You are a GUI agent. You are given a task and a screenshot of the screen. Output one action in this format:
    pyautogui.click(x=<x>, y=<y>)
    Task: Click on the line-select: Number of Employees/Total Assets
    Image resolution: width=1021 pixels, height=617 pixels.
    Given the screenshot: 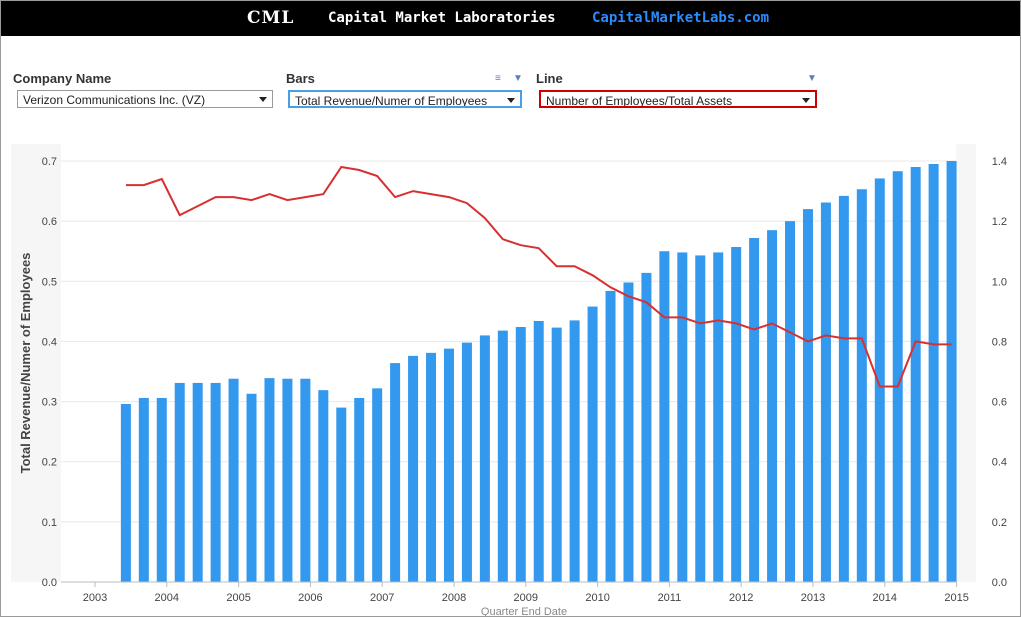 What is the action you would take?
    pyautogui.click(x=678, y=99)
    